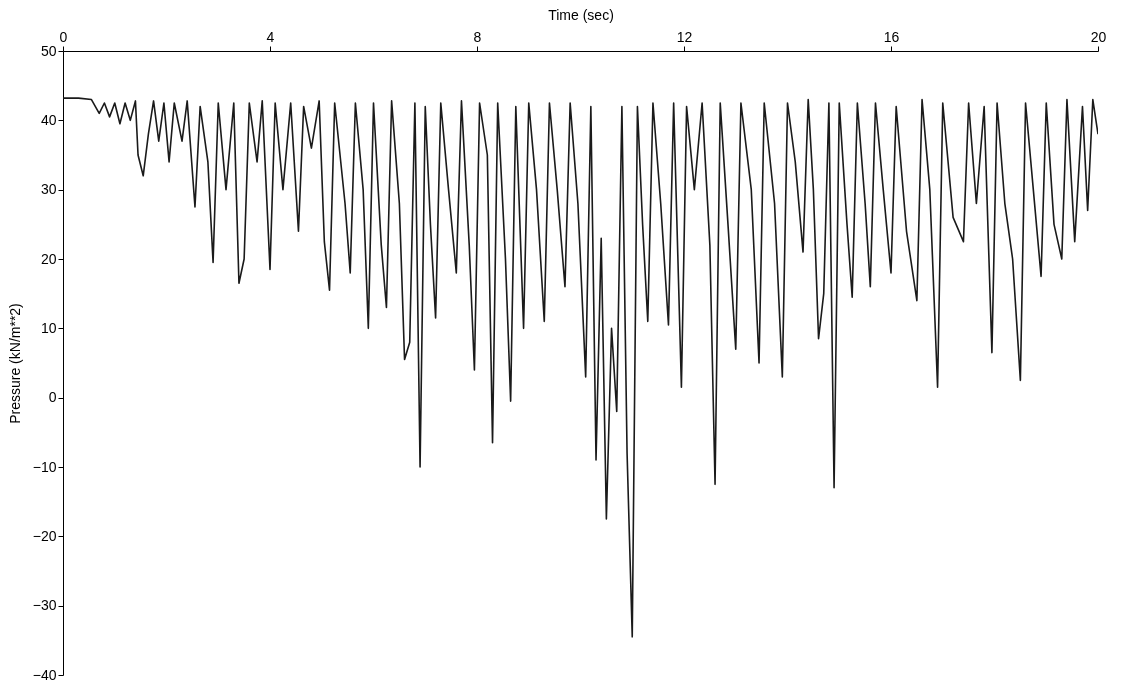 The width and height of the screenshot is (1128, 692). What do you see at coordinates (44, 605) in the screenshot?
I see `y-tick-label: −30` at bounding box center [44, 605].